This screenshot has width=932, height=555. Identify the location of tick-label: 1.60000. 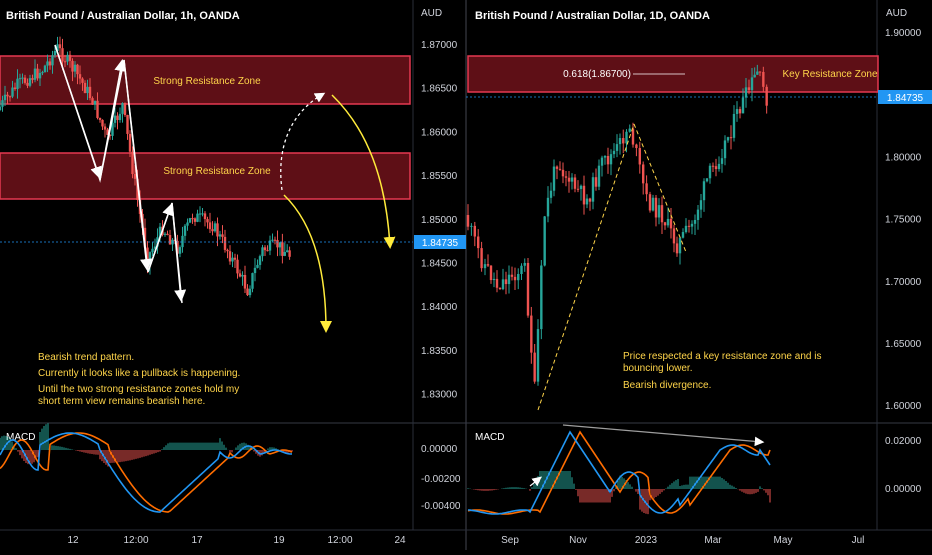
(903, 406).